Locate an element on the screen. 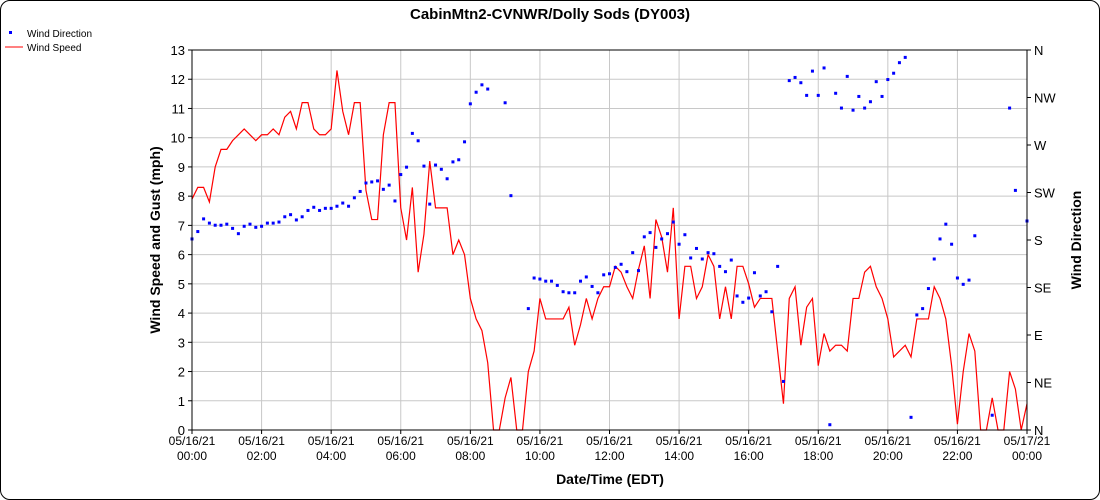 This screenshot has width=1100, height=500. y2-axis-title: Wind Direction is located at coordinates (1076, 240).